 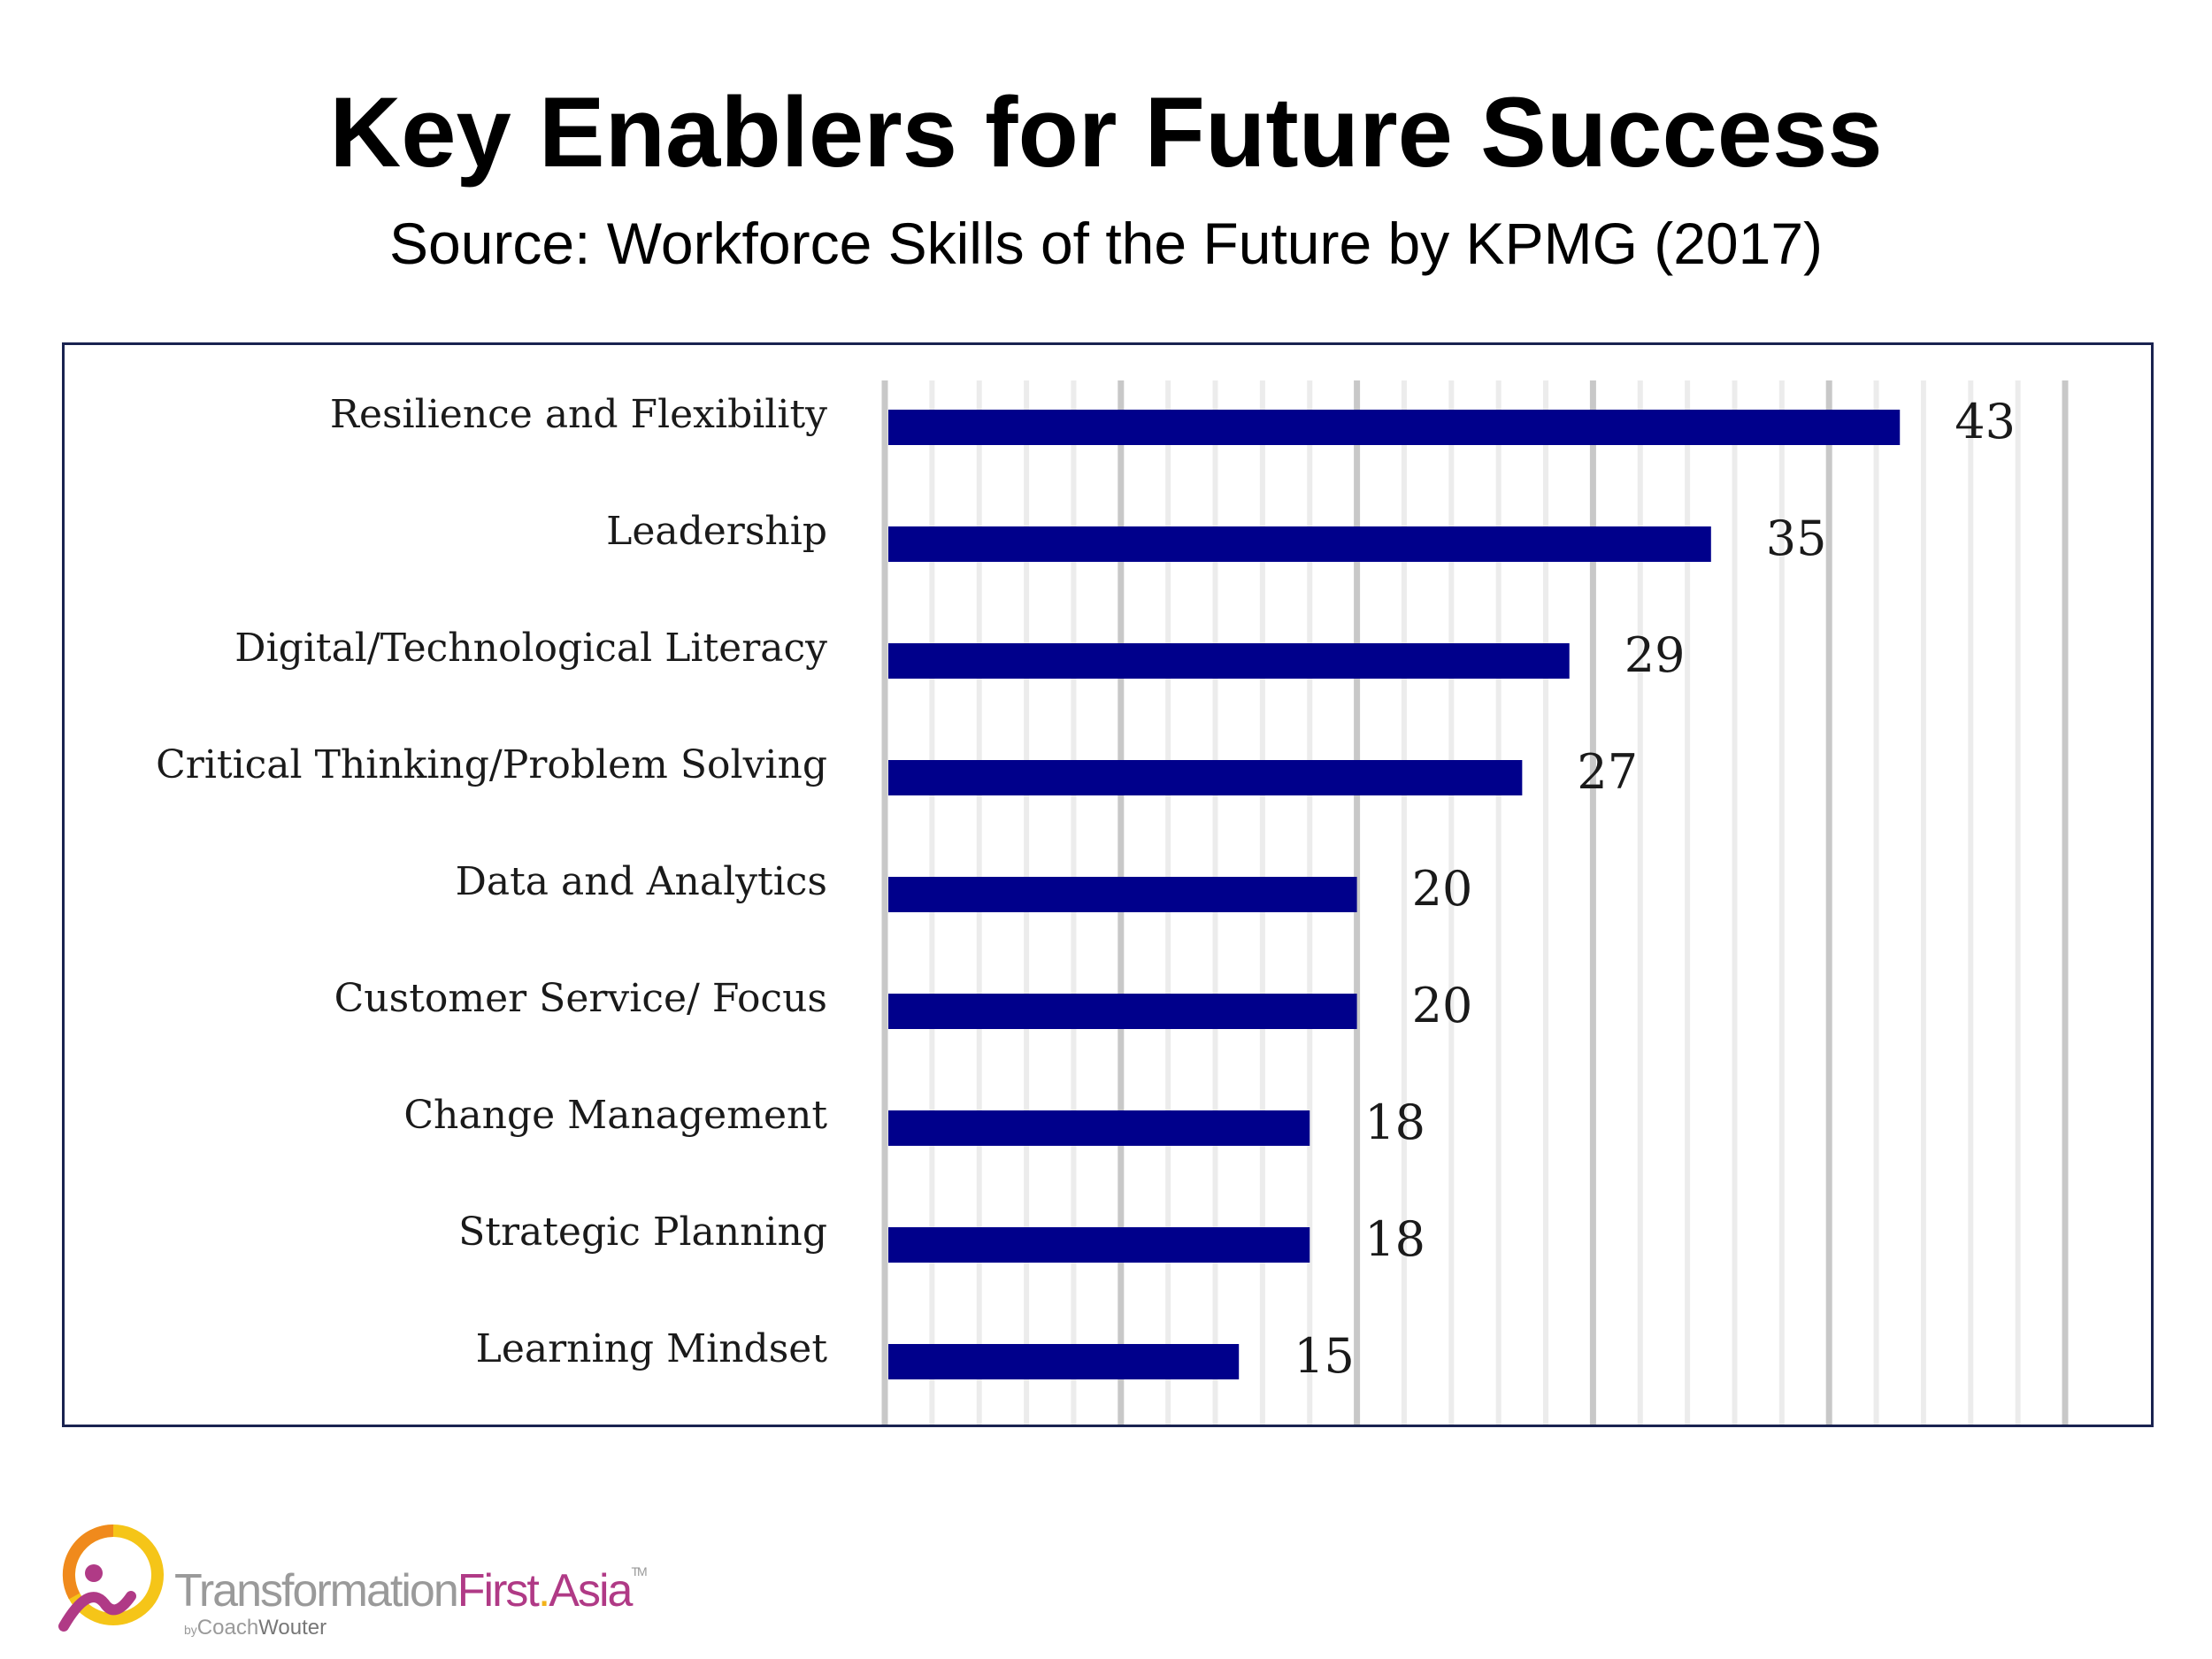 What do you see at coordinates (531, 648) in the screenshot?
I see `category-label: Digital/Technological Literacy` at bounding box center [531, 648].